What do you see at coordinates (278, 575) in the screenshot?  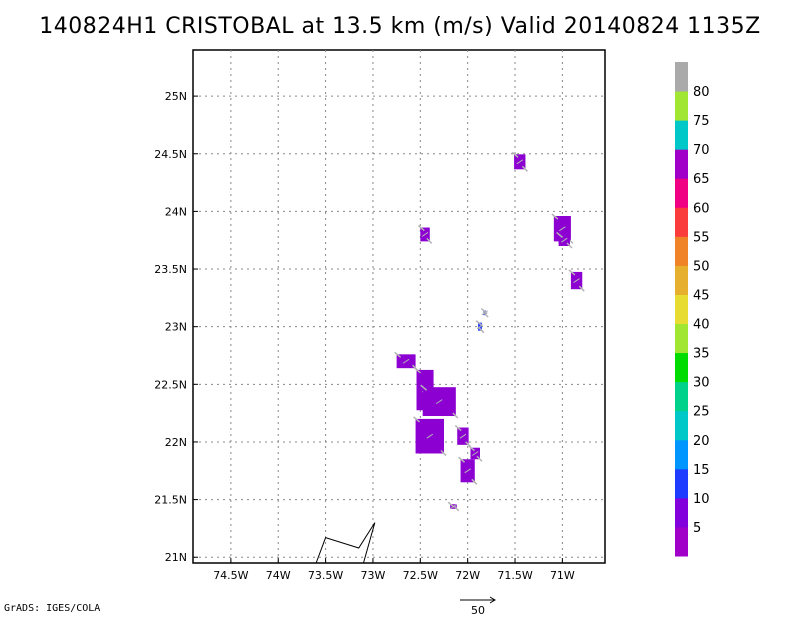 I see `tick-label-lon: 74W` at bounding box center [278, 575].